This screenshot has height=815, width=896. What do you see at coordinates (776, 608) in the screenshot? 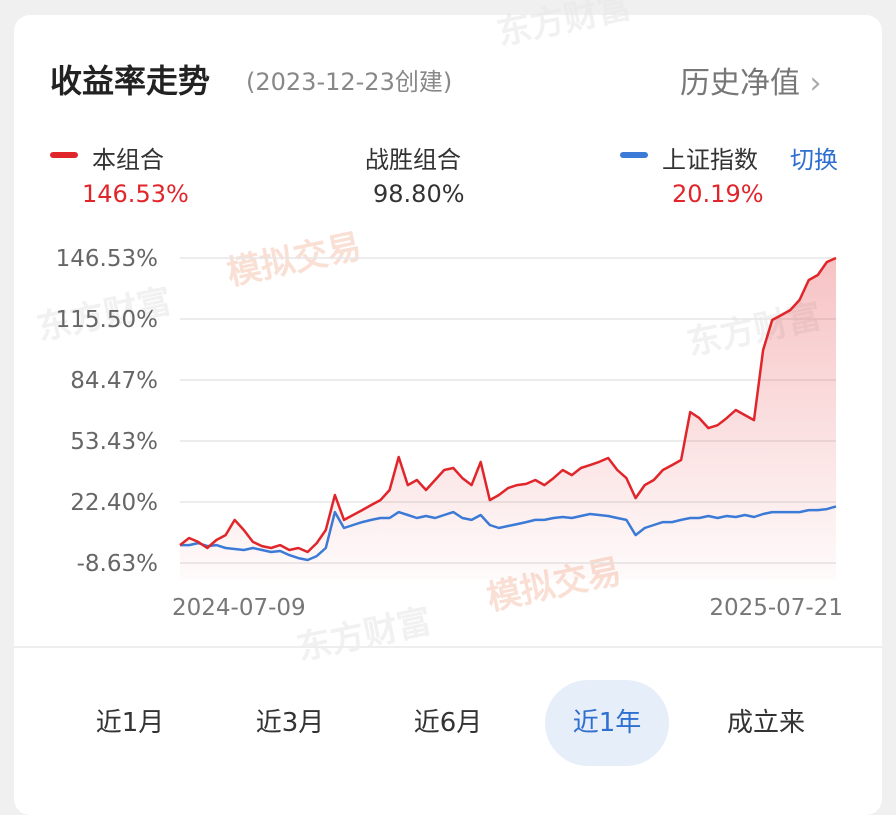
I see `x-tick-label: 2025-07-21` at bounding box center [776, 608].